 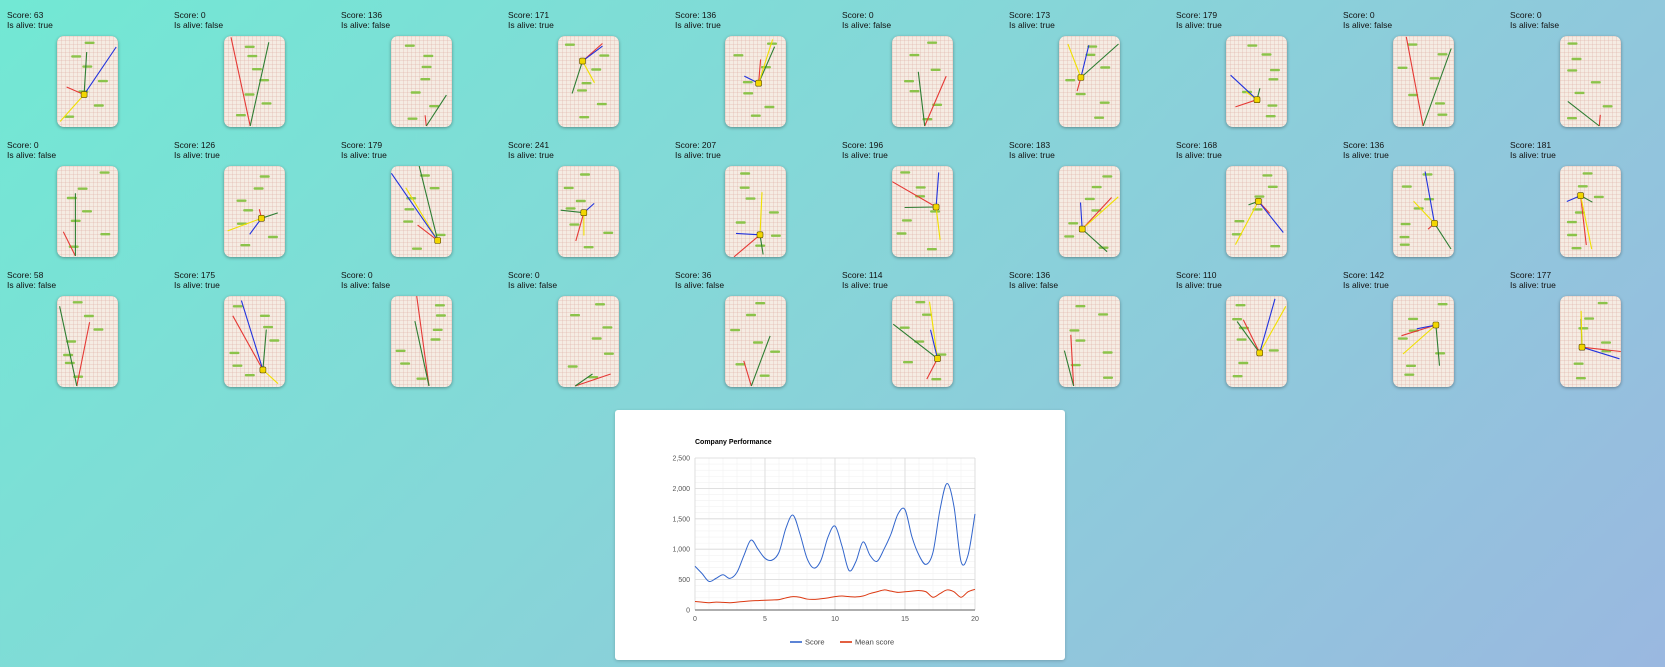 I want to click on game-cell: Score: 175 Is alive: true, so click(x=250, y=325).